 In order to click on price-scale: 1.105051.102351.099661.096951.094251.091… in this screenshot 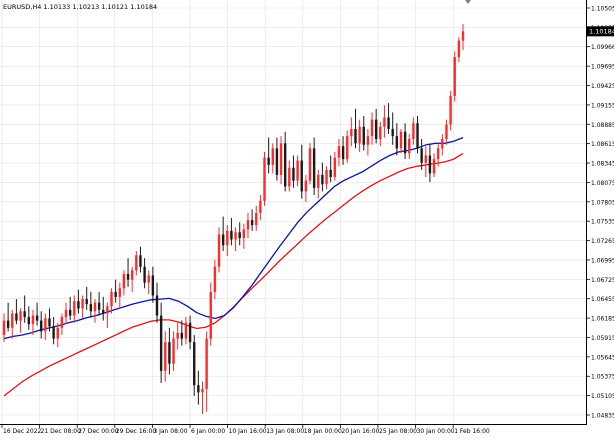, I will do `click(600, 213)`.